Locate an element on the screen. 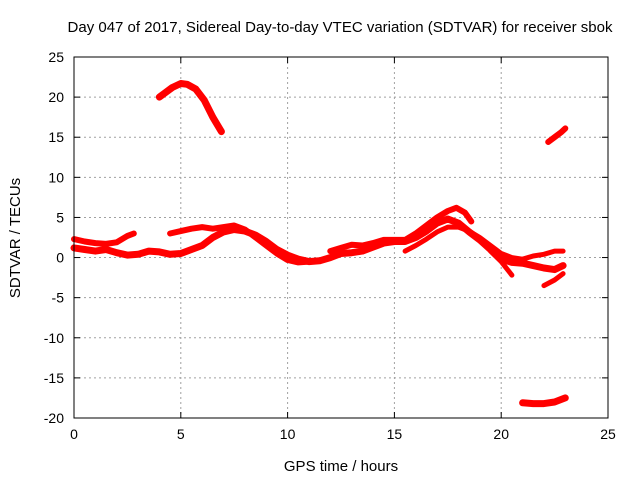 The width and height of the screenshot is (640, 480). x-tick-label: 0 is located at coordinates (74, 434).